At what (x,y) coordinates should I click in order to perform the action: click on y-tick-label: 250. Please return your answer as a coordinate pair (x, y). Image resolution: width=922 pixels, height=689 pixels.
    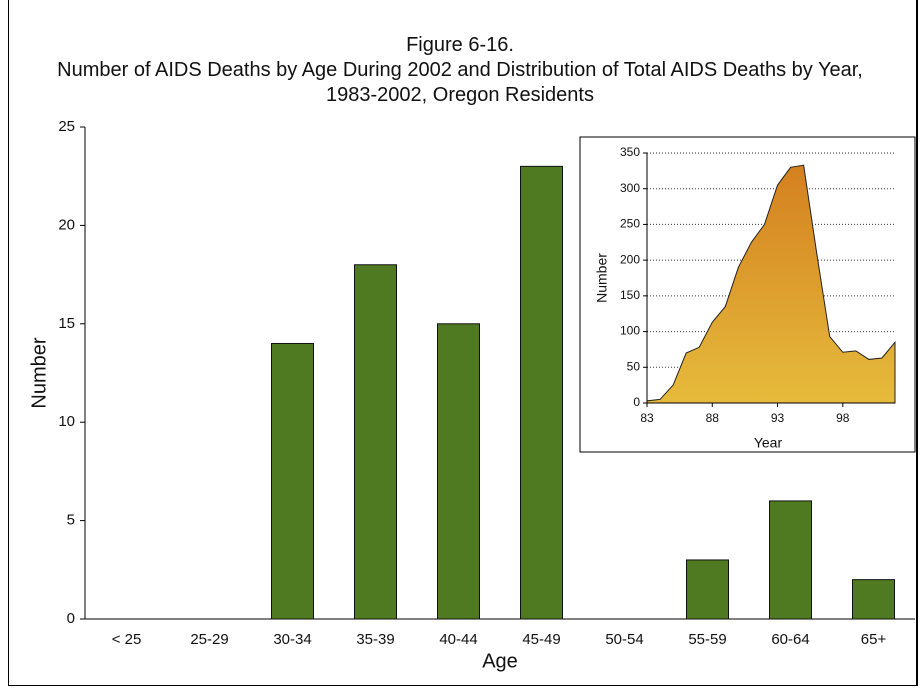
    Looking at the image, I should click on (630, 224).